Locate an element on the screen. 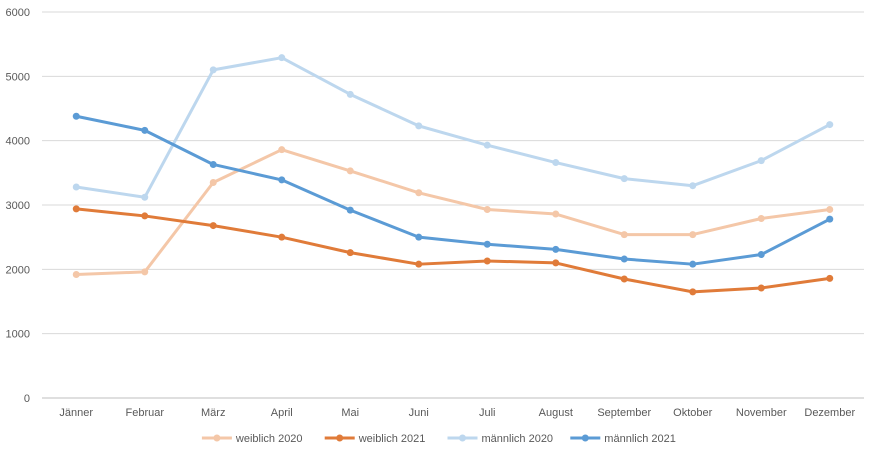  x-tick-label: März is located at coordinates (213, 413).